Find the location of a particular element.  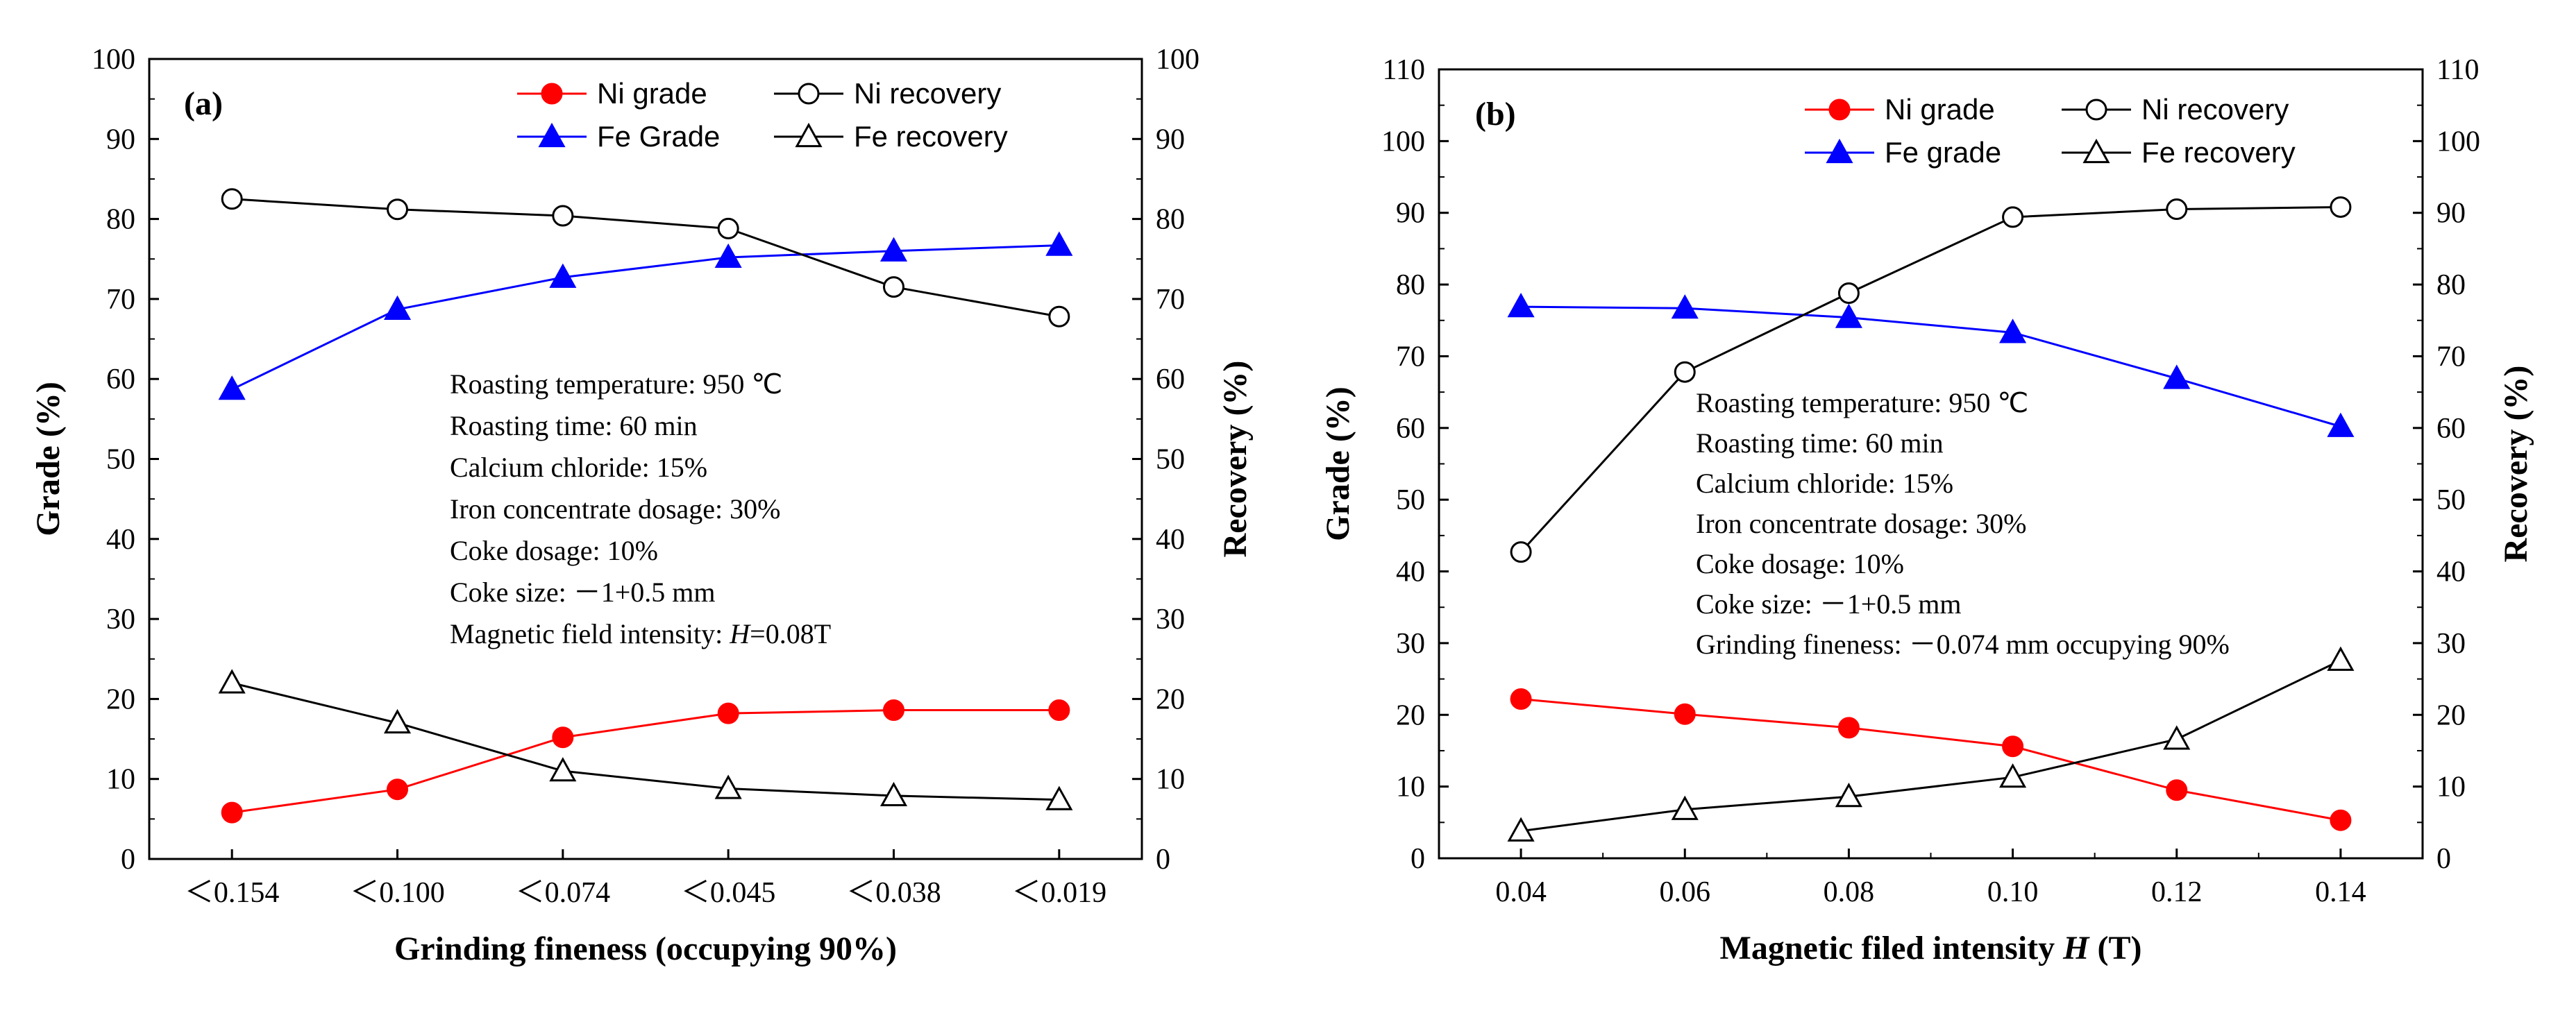

panel-a-y-right-title: Recovery (%) is located at coordinates (1235, 459).